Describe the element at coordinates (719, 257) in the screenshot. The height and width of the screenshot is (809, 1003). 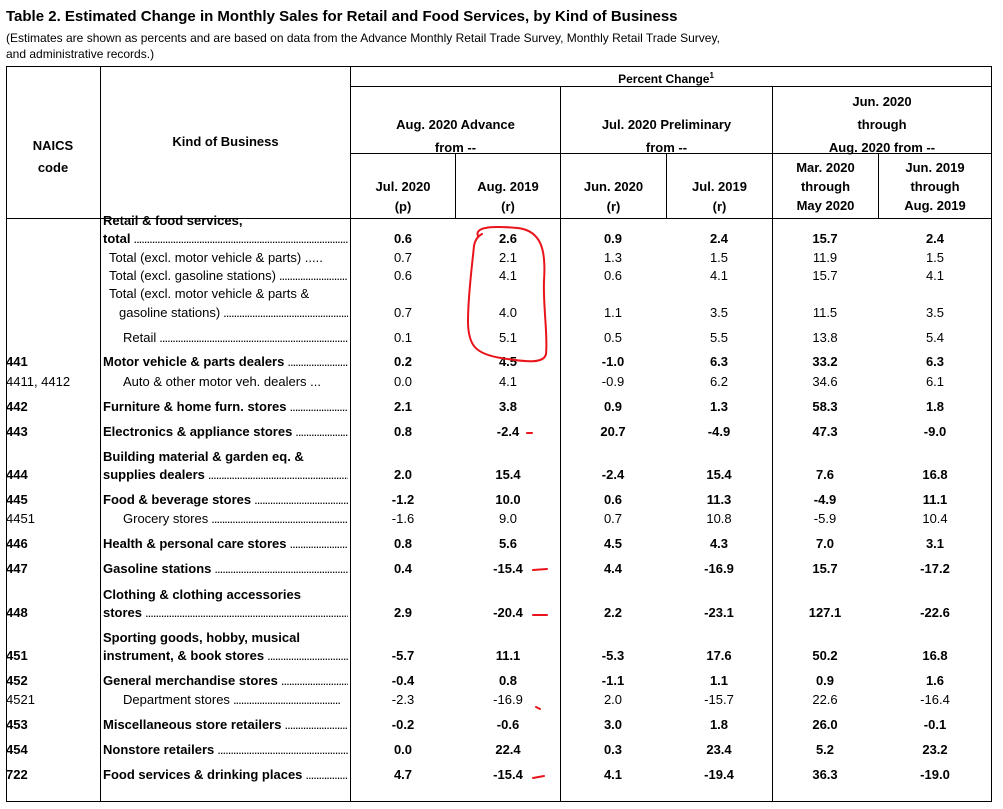
I see `value-cell: 1.5` at that location.